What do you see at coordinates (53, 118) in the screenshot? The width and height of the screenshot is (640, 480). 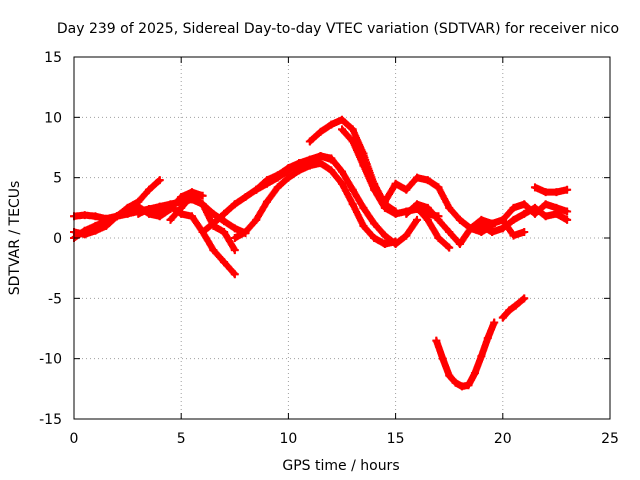 I see `y-tick-label: 10` at bounding box center [53, 118].